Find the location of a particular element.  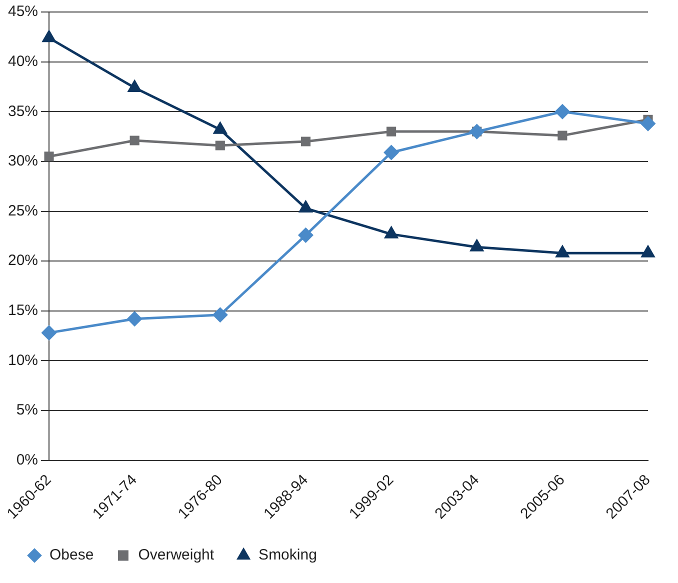

y-tick-label: 10% is located at coordinates (23, 360).